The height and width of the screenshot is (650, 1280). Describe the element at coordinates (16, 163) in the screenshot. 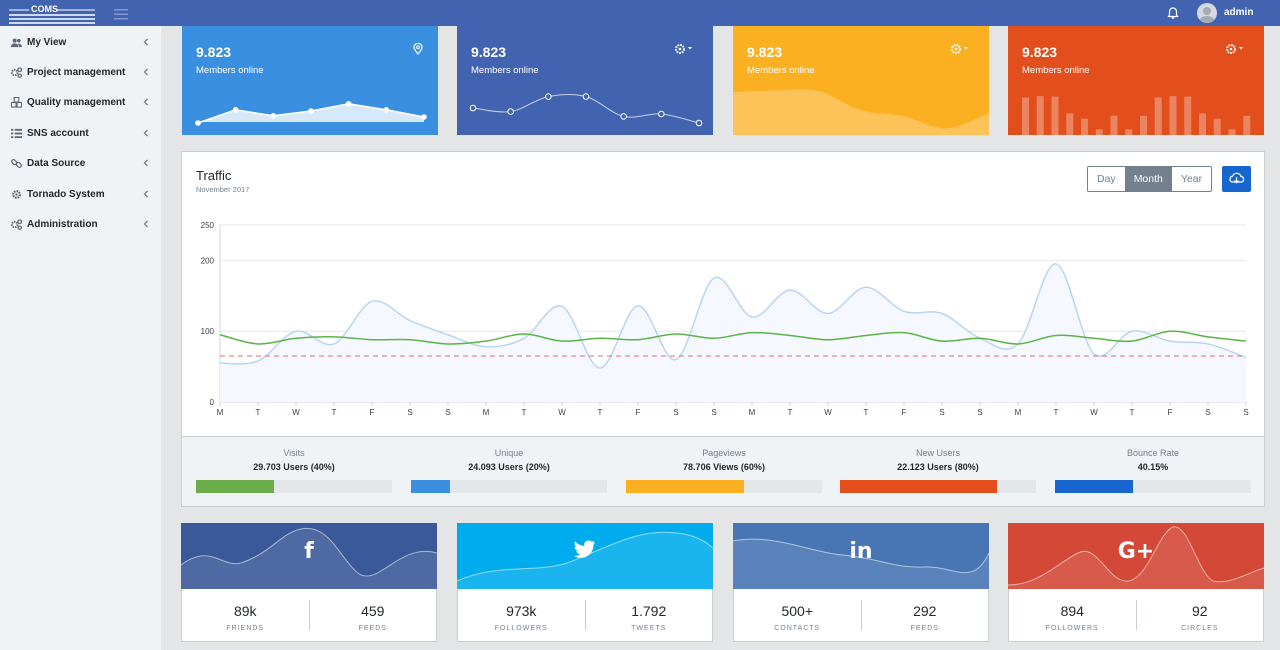

I see `link-icon` at that location.